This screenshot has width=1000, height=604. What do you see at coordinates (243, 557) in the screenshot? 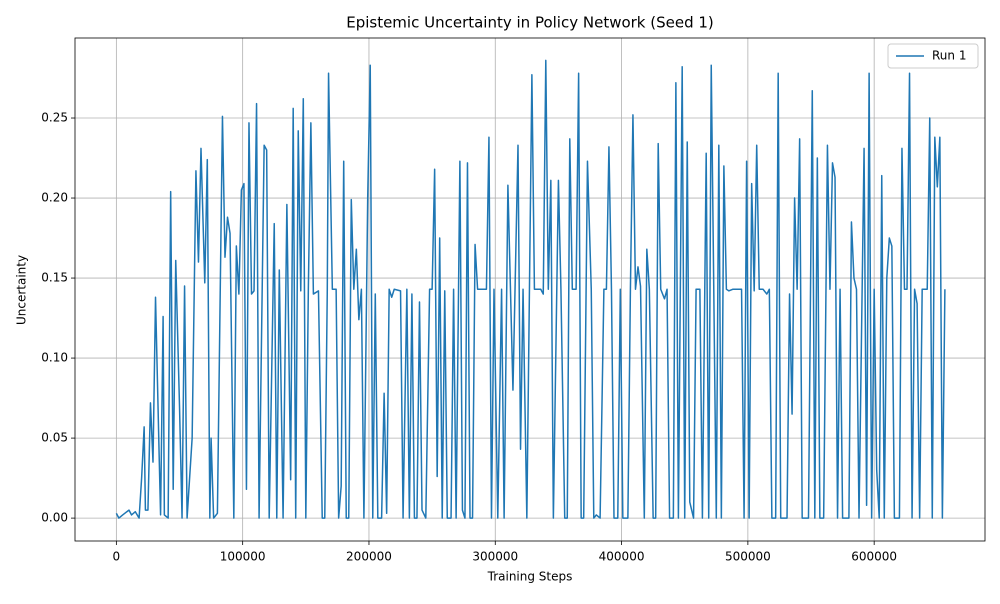
I see `x-tick-label: 100000` at bounding box center [243, 557].